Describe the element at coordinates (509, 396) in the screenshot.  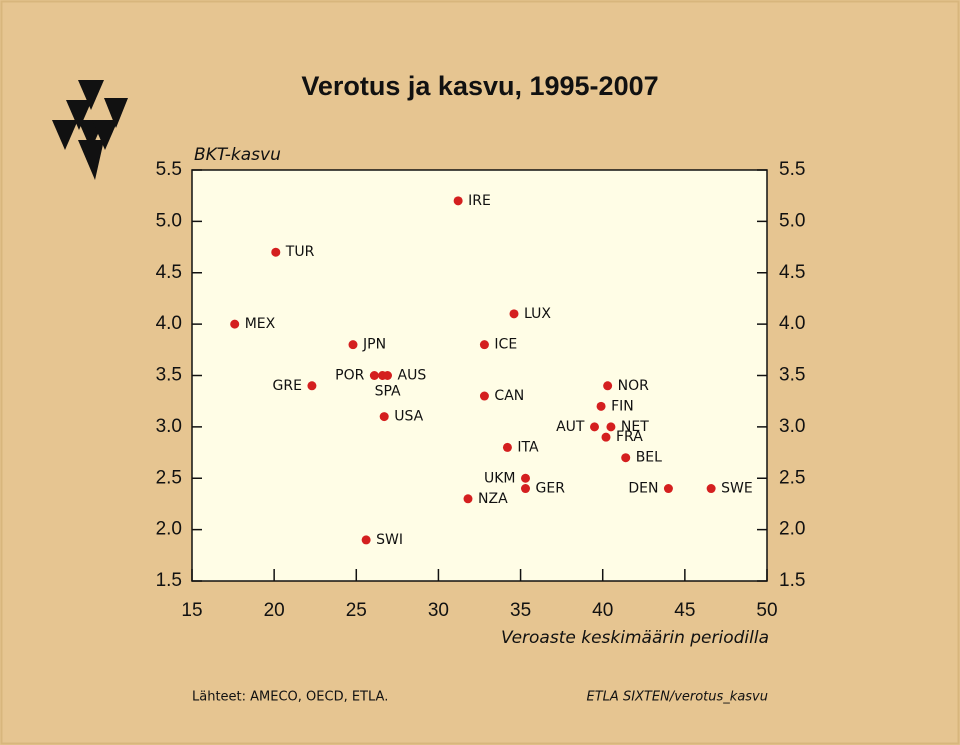
I see `point-label: CAN` at that location.